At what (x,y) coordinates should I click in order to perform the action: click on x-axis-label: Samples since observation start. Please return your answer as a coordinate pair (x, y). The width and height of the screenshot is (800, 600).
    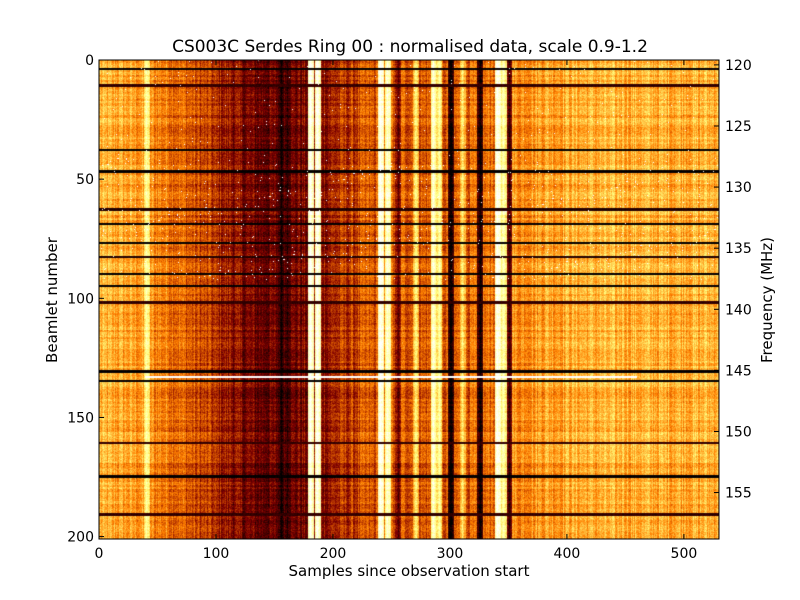
    Looking at the image, I should click on (409, 571).